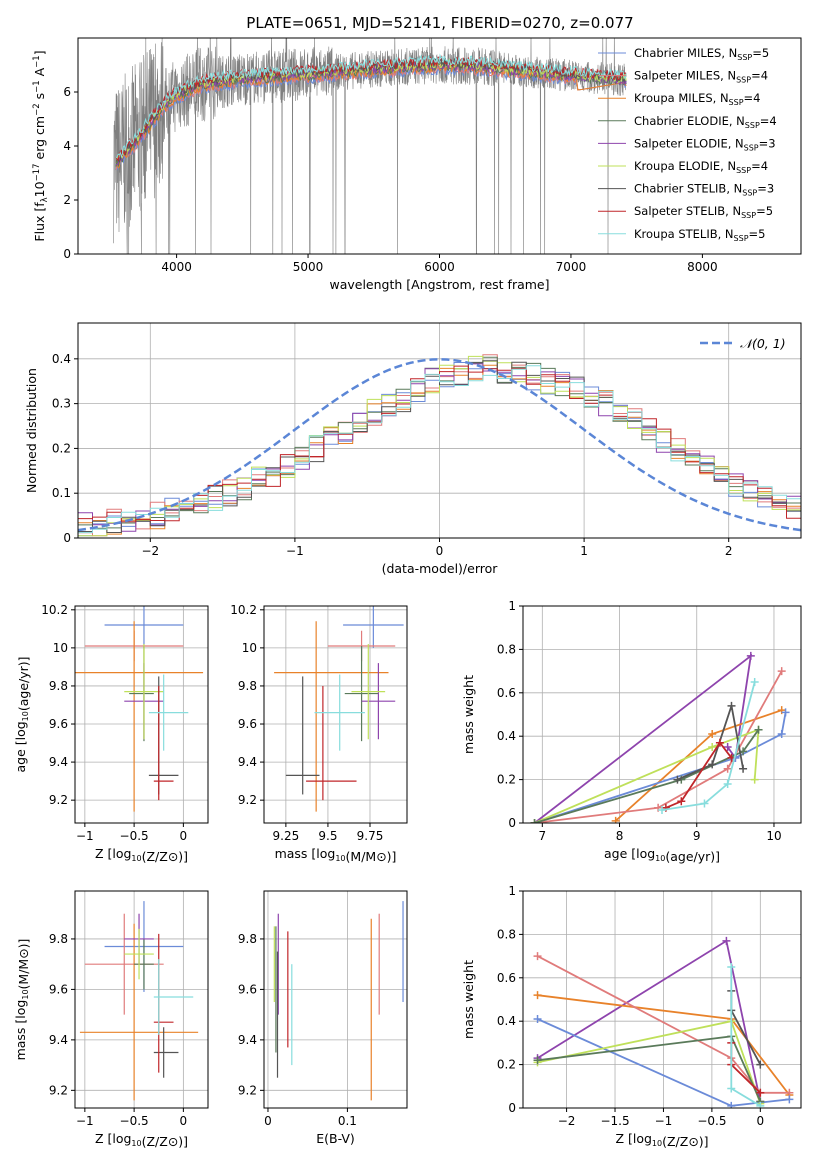  What do you see at coordinates (512, 891) in the screenshot?
I see `y-tick-label: 1` at bounding box center [512, 891].